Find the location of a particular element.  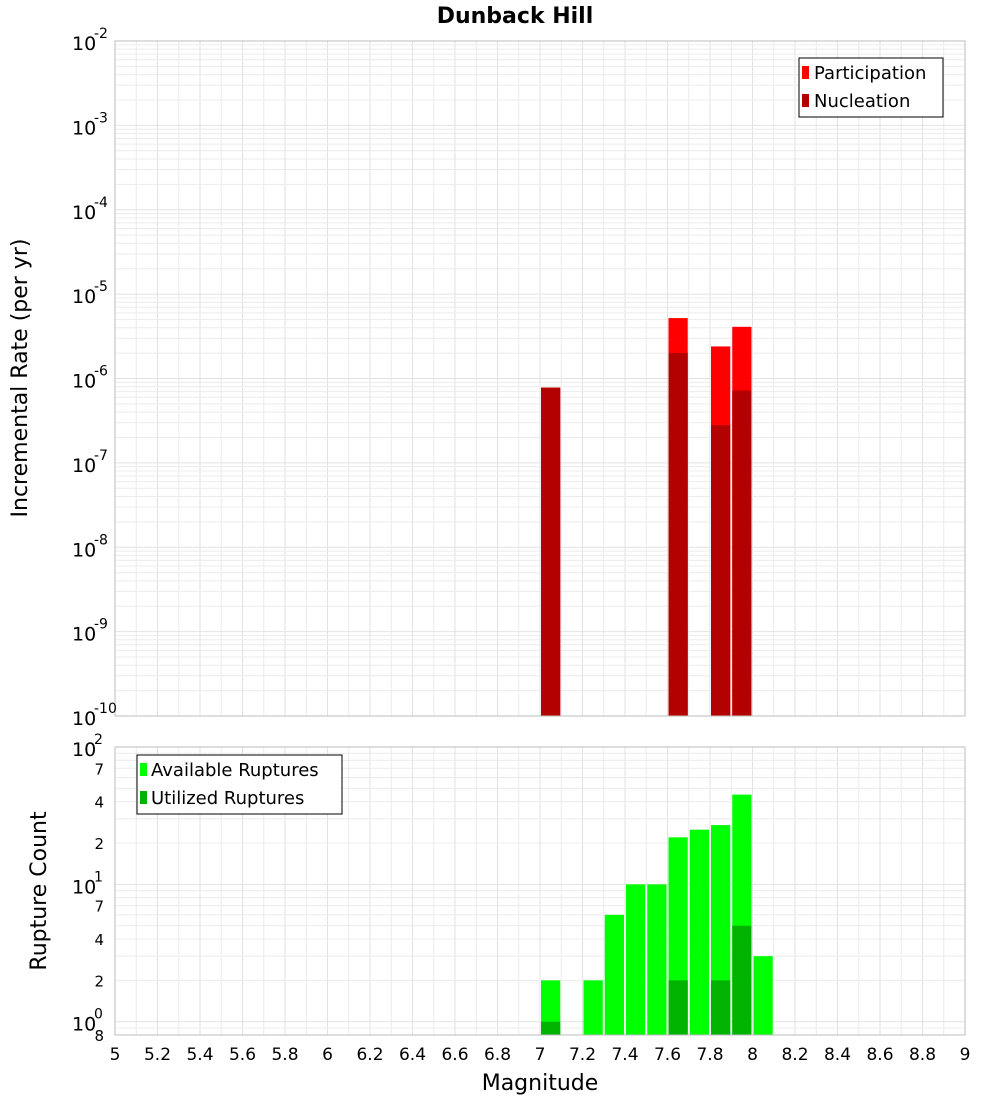

x-tick-label: 5.8 is located at coordinates (284, 1055).